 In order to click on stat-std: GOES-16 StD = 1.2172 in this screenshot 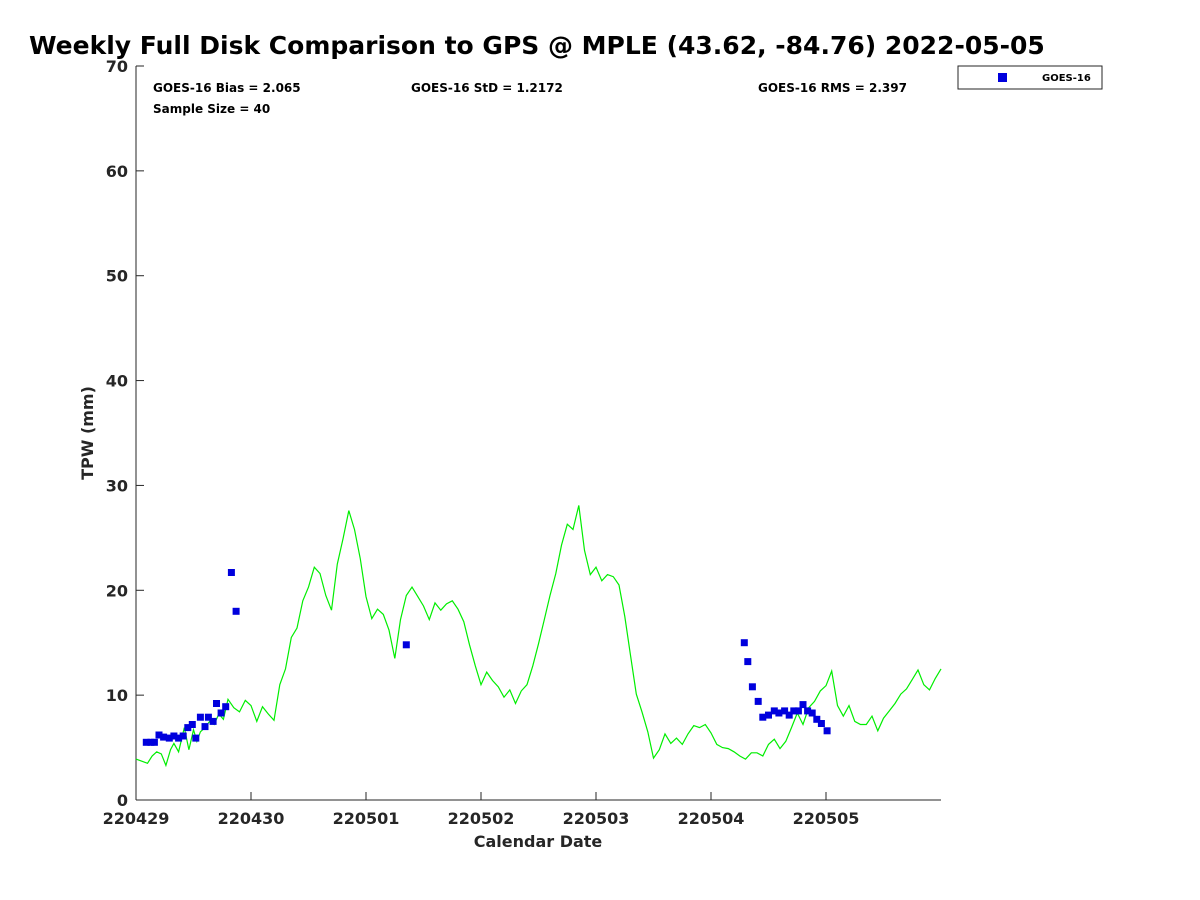, I will do `click(487, 88)`.